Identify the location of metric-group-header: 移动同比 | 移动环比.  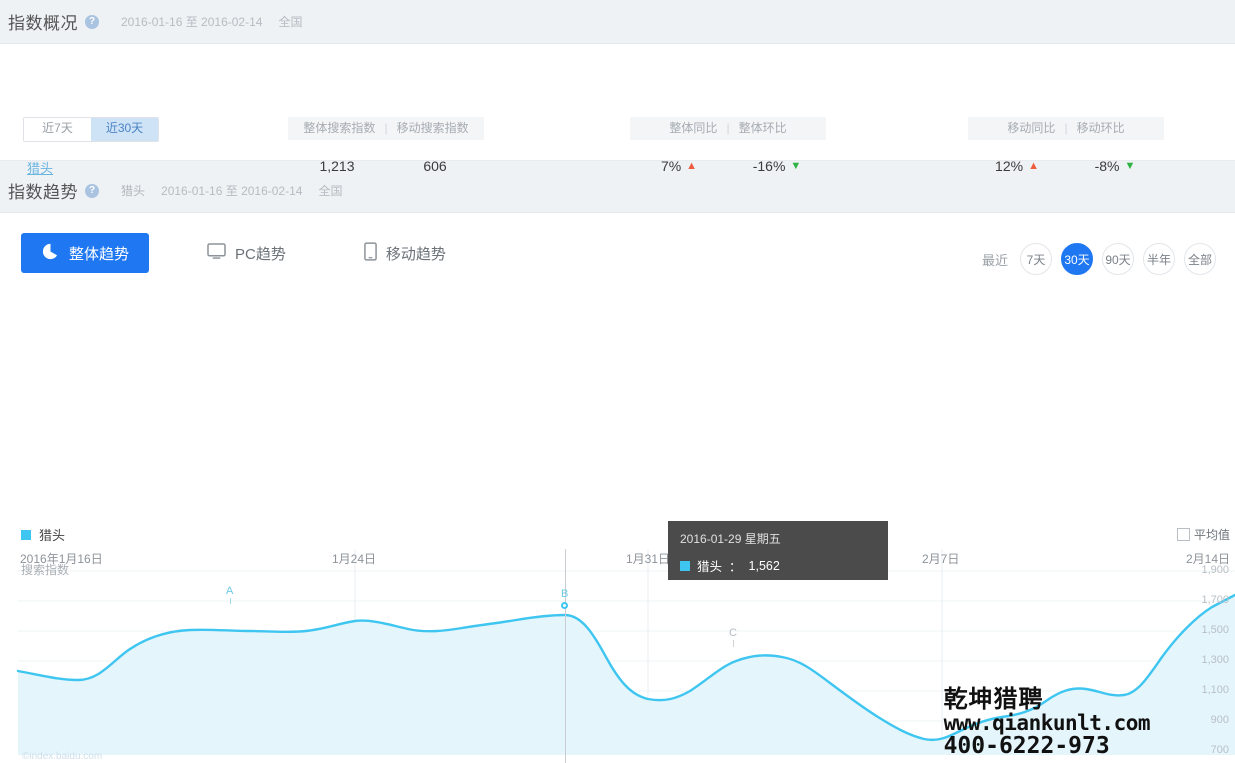
(1066, 128).